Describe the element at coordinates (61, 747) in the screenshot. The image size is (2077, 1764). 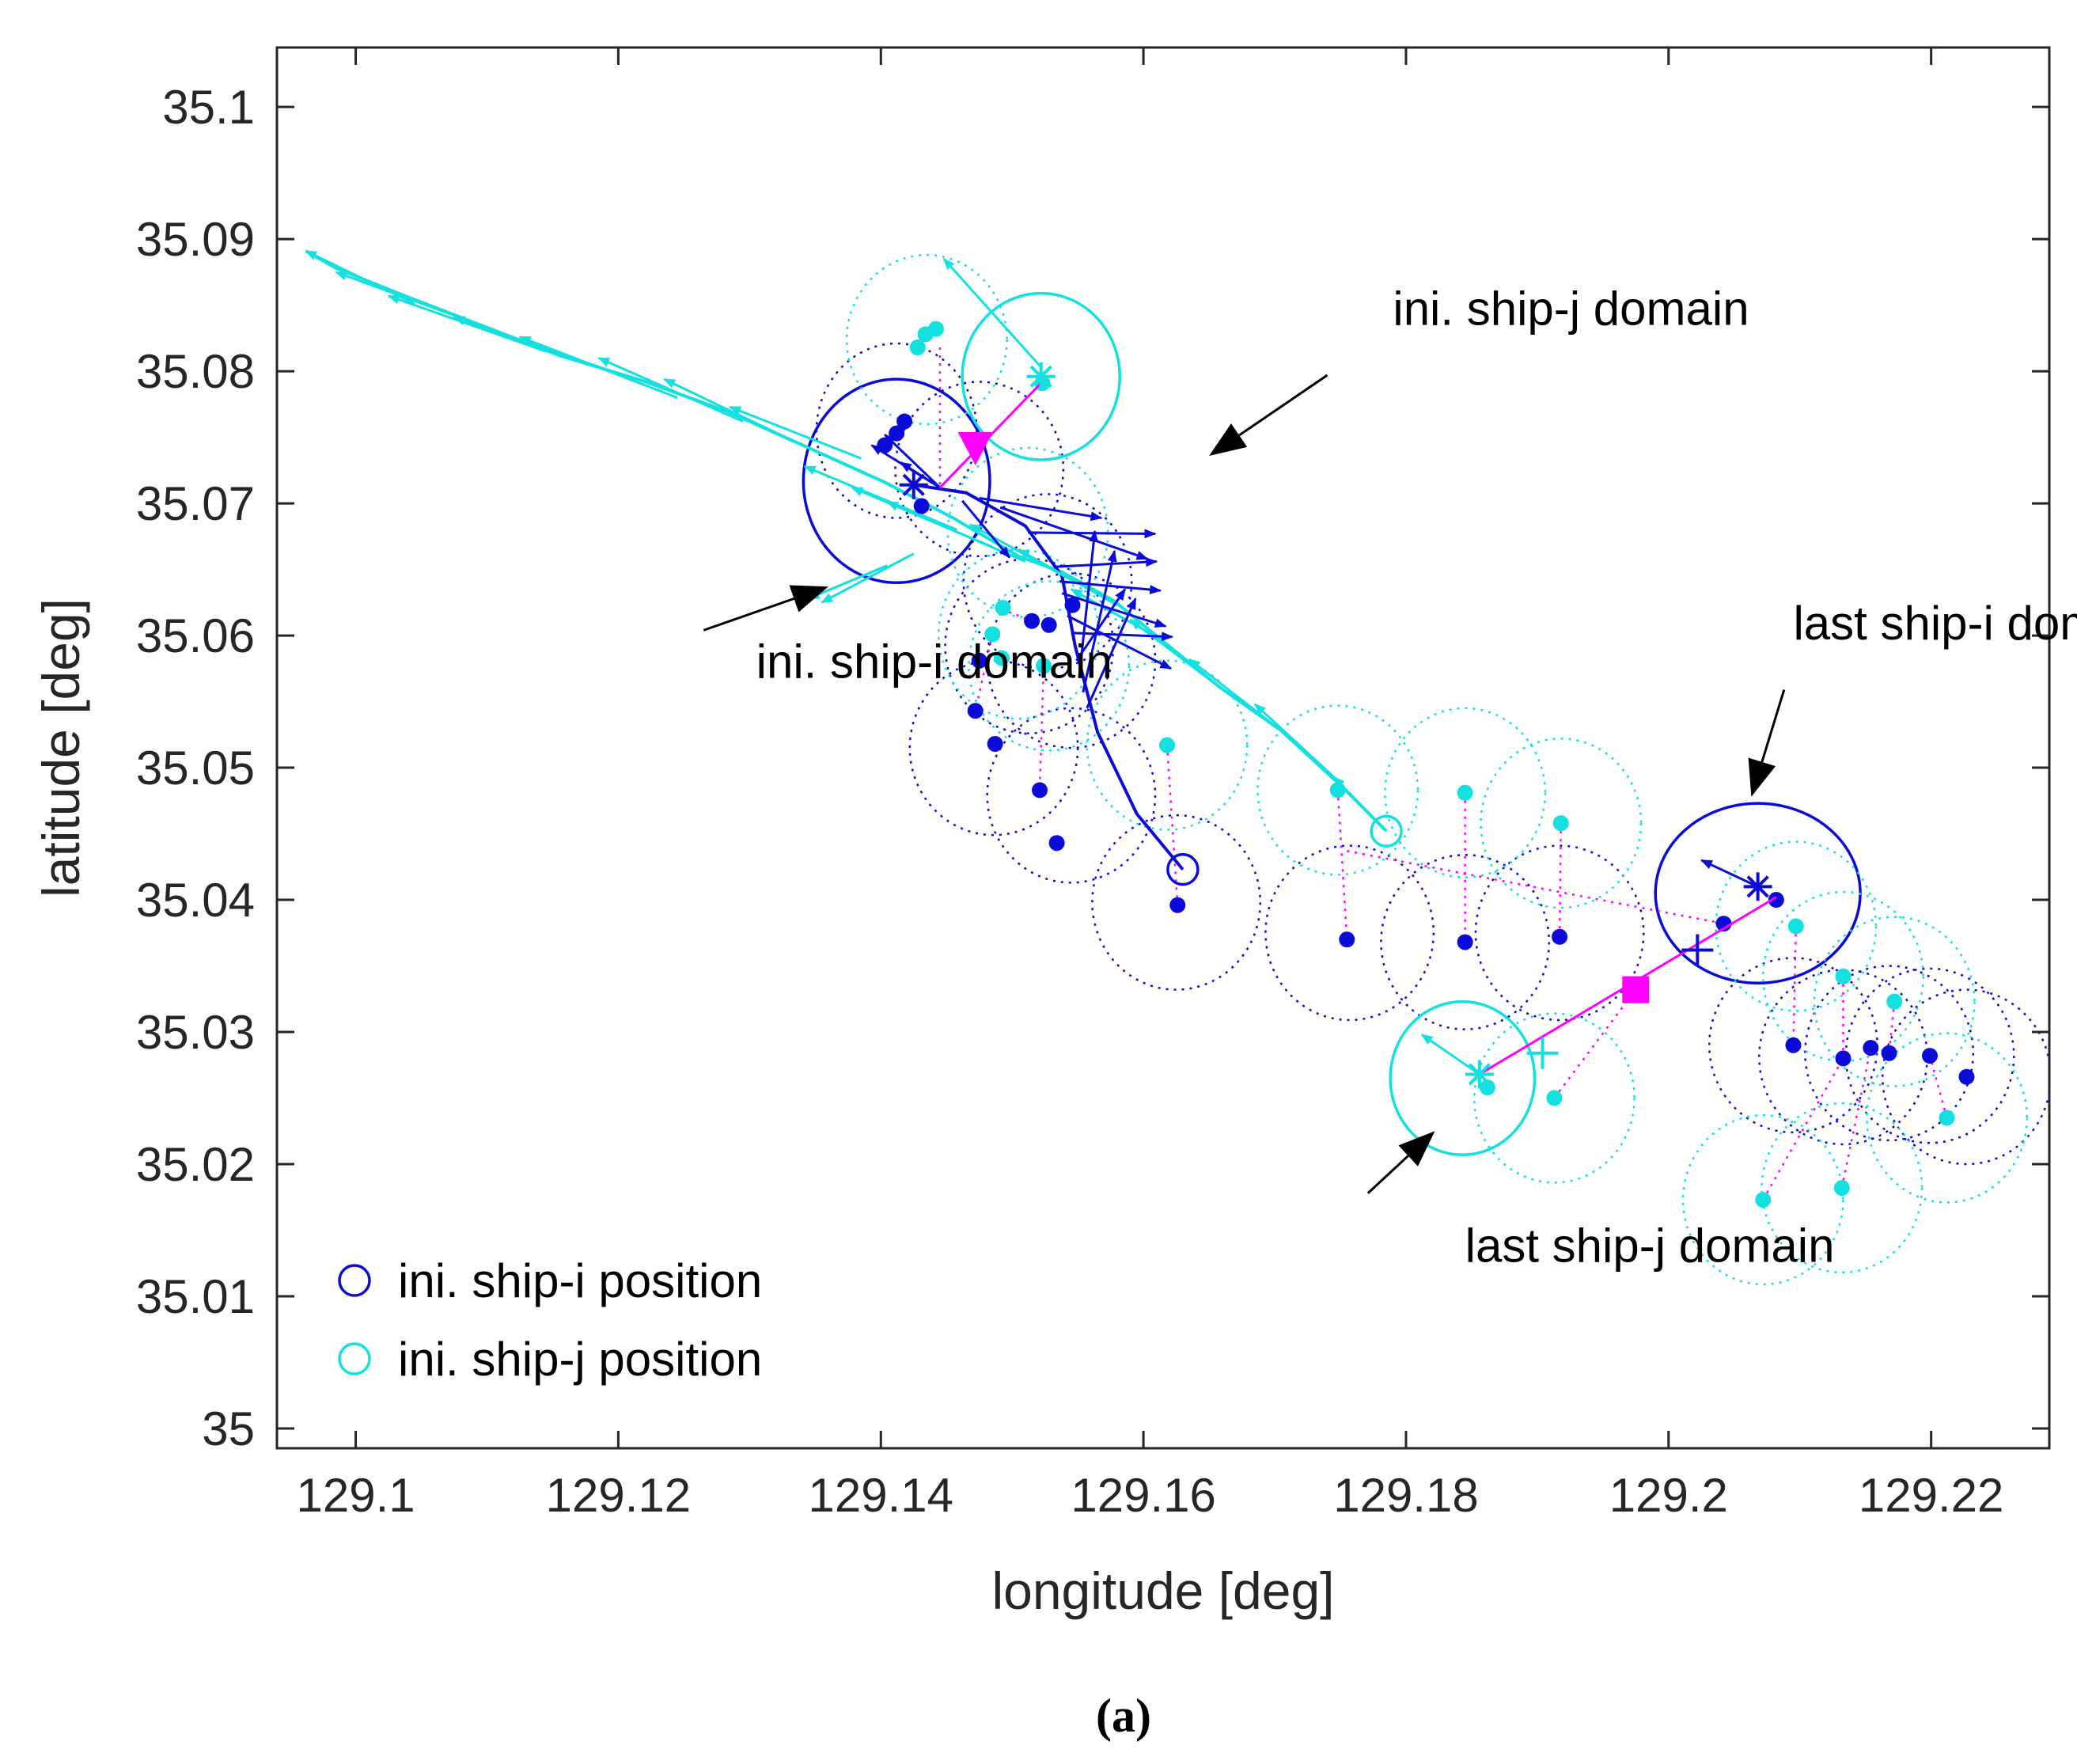
I see `y-axis-label: latitude [deg]` at that location.